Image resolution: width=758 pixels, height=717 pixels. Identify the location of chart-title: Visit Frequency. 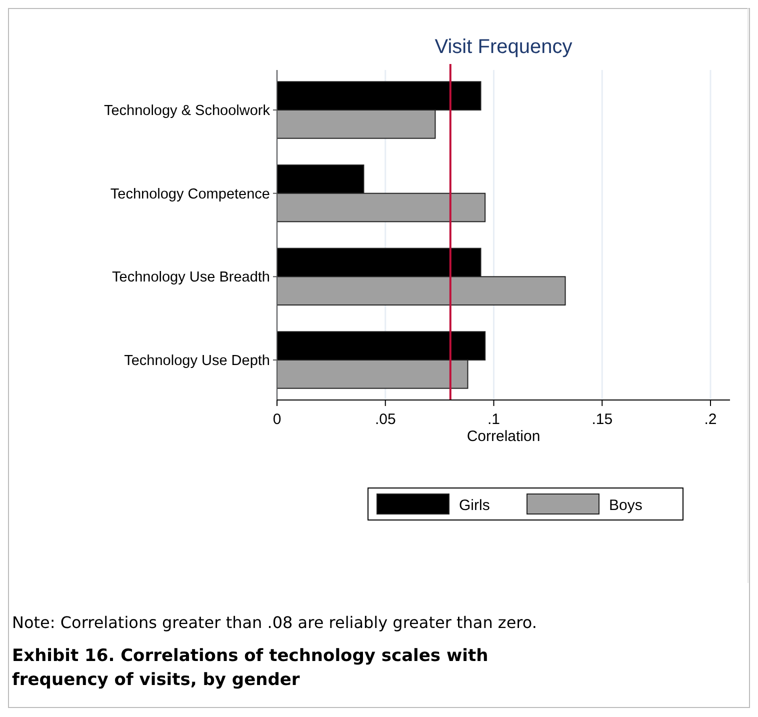
(503, 47).